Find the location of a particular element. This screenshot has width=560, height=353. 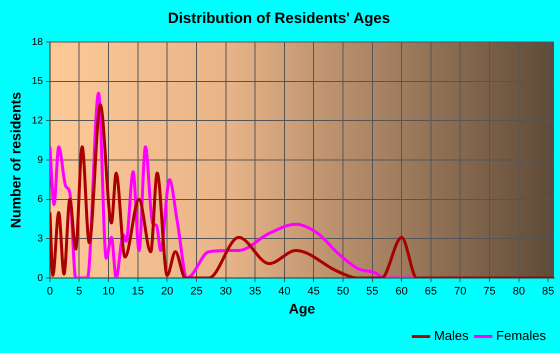

x-tick-label: 40 is located at coordinates (284, 292).